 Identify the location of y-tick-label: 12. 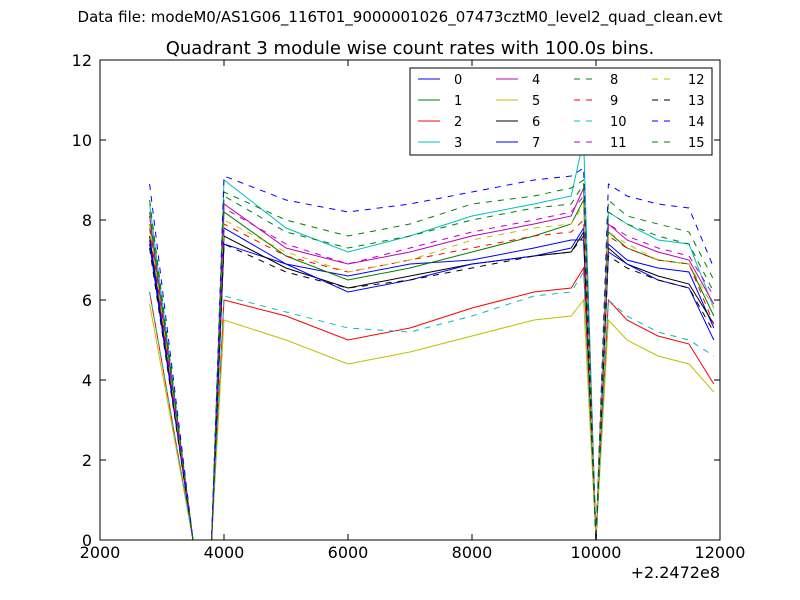
(82, 60).